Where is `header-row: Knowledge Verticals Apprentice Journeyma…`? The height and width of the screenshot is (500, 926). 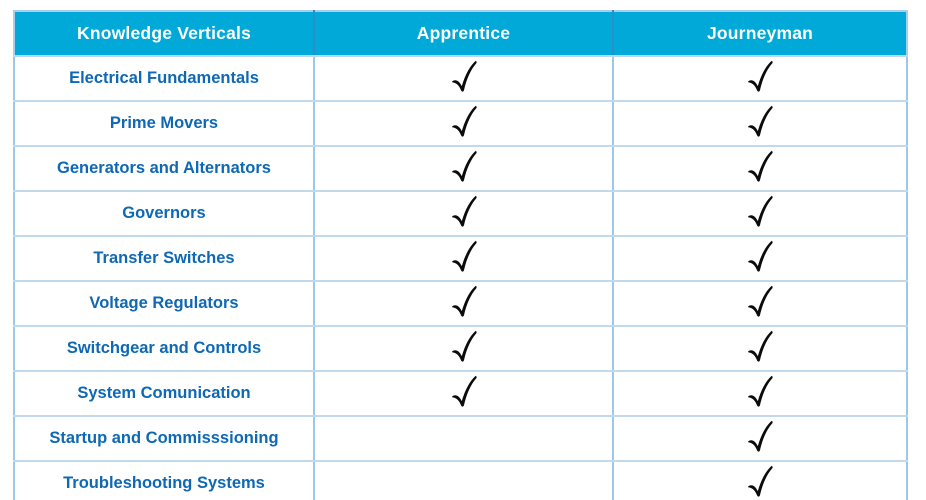
header-row: Knowledge Verticals Apprentice Journeyma… is located at coordinates (460, 34).